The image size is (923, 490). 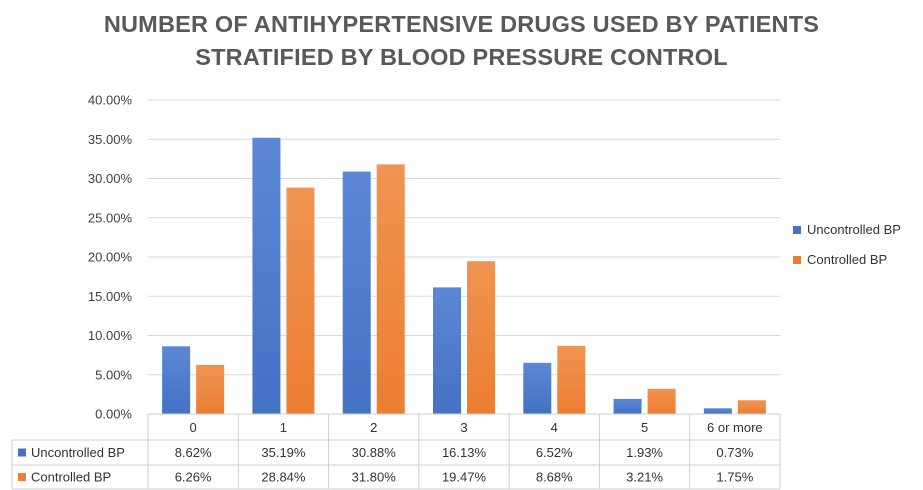 What do you see at coordinates (464, 477) in the screenshot?
I see `data-label: 19.47%` at bounding box center [464, 477].